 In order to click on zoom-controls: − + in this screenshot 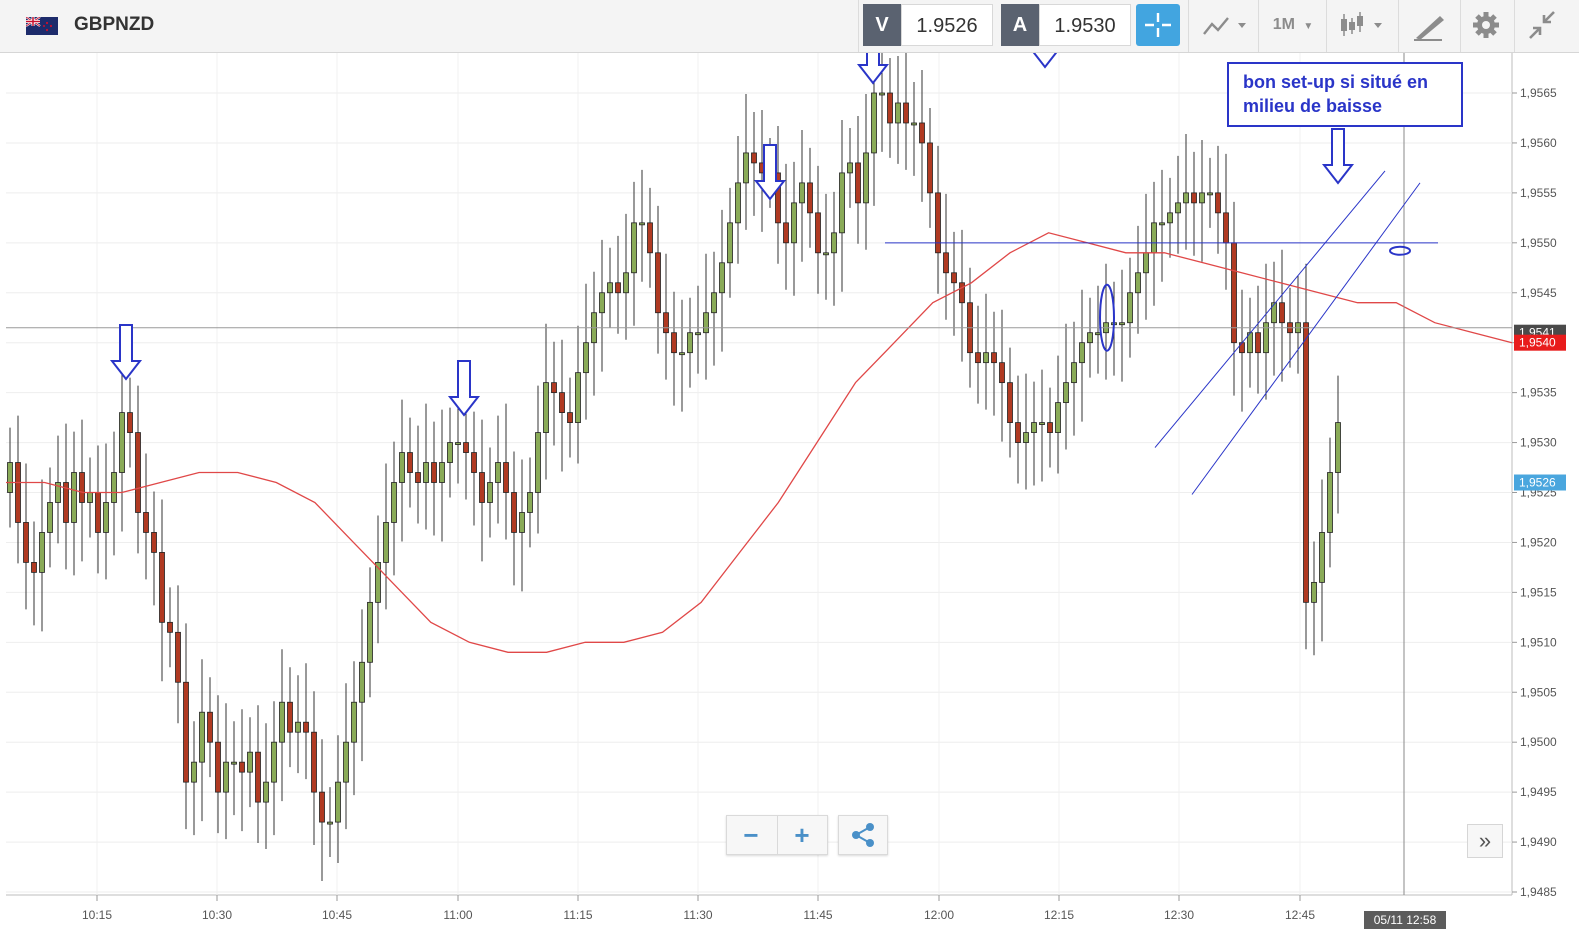, I will do `click(777, 835)`.